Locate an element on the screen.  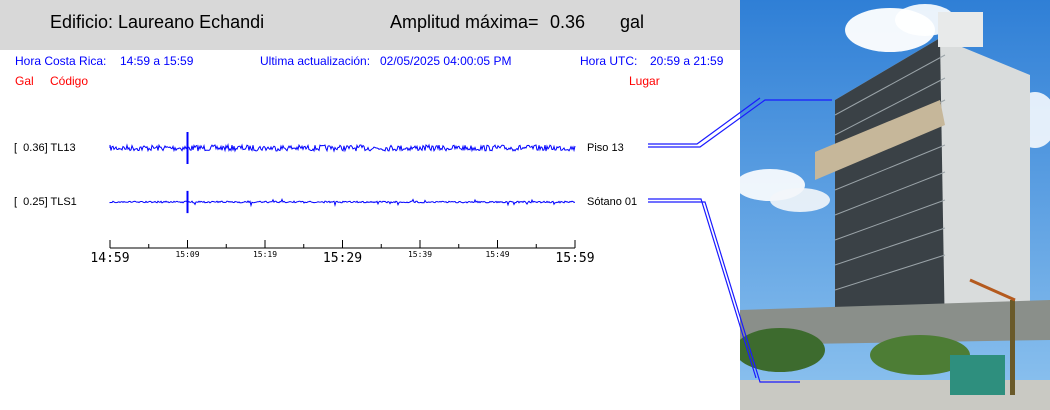
tick-label-1519: 15:19 is located at coordinates (265, 254).